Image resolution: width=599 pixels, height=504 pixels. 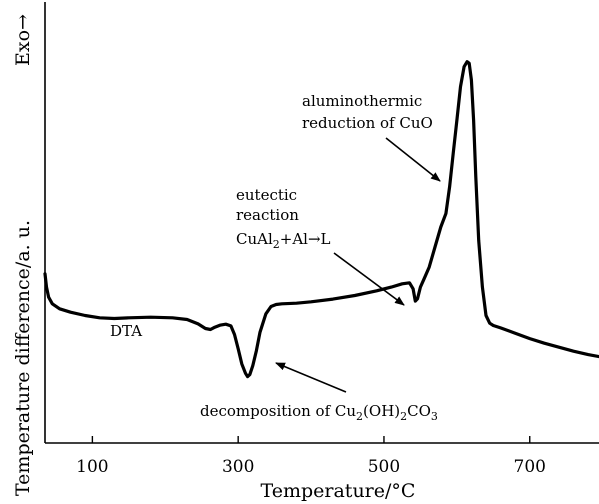 I want to click on x-tick-label-700: 700, so click(x=530, y=467).